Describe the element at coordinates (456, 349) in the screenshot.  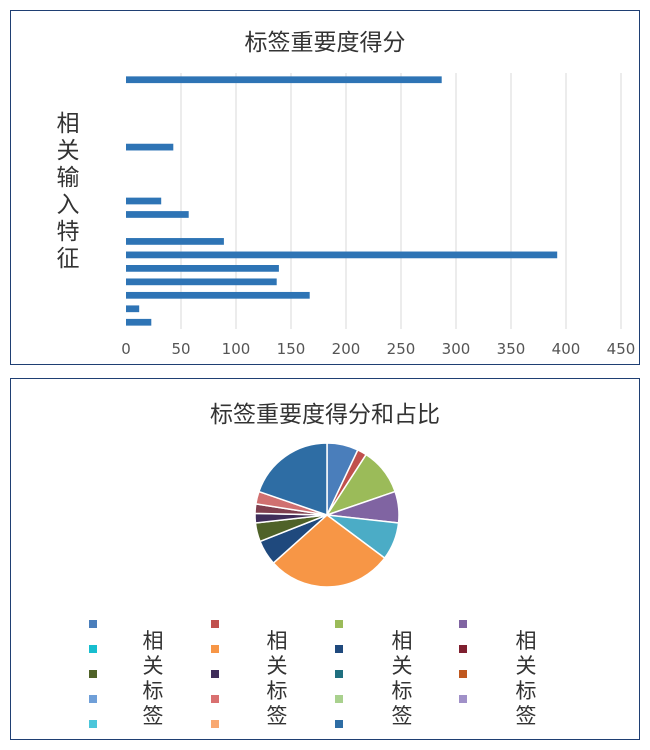
I see `x-tick-label: 300` at that location.